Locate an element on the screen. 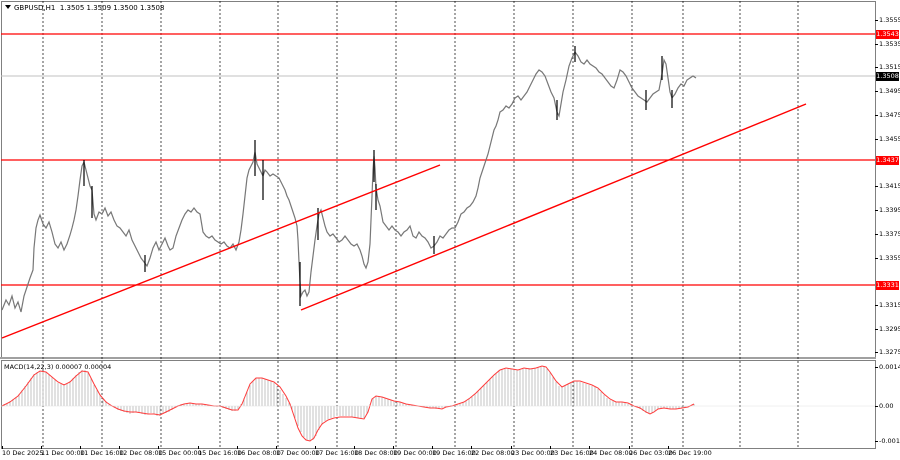 This screenshot has width=900, height=460. price-tick: 1.3515 is located at coordinates (887, 67).